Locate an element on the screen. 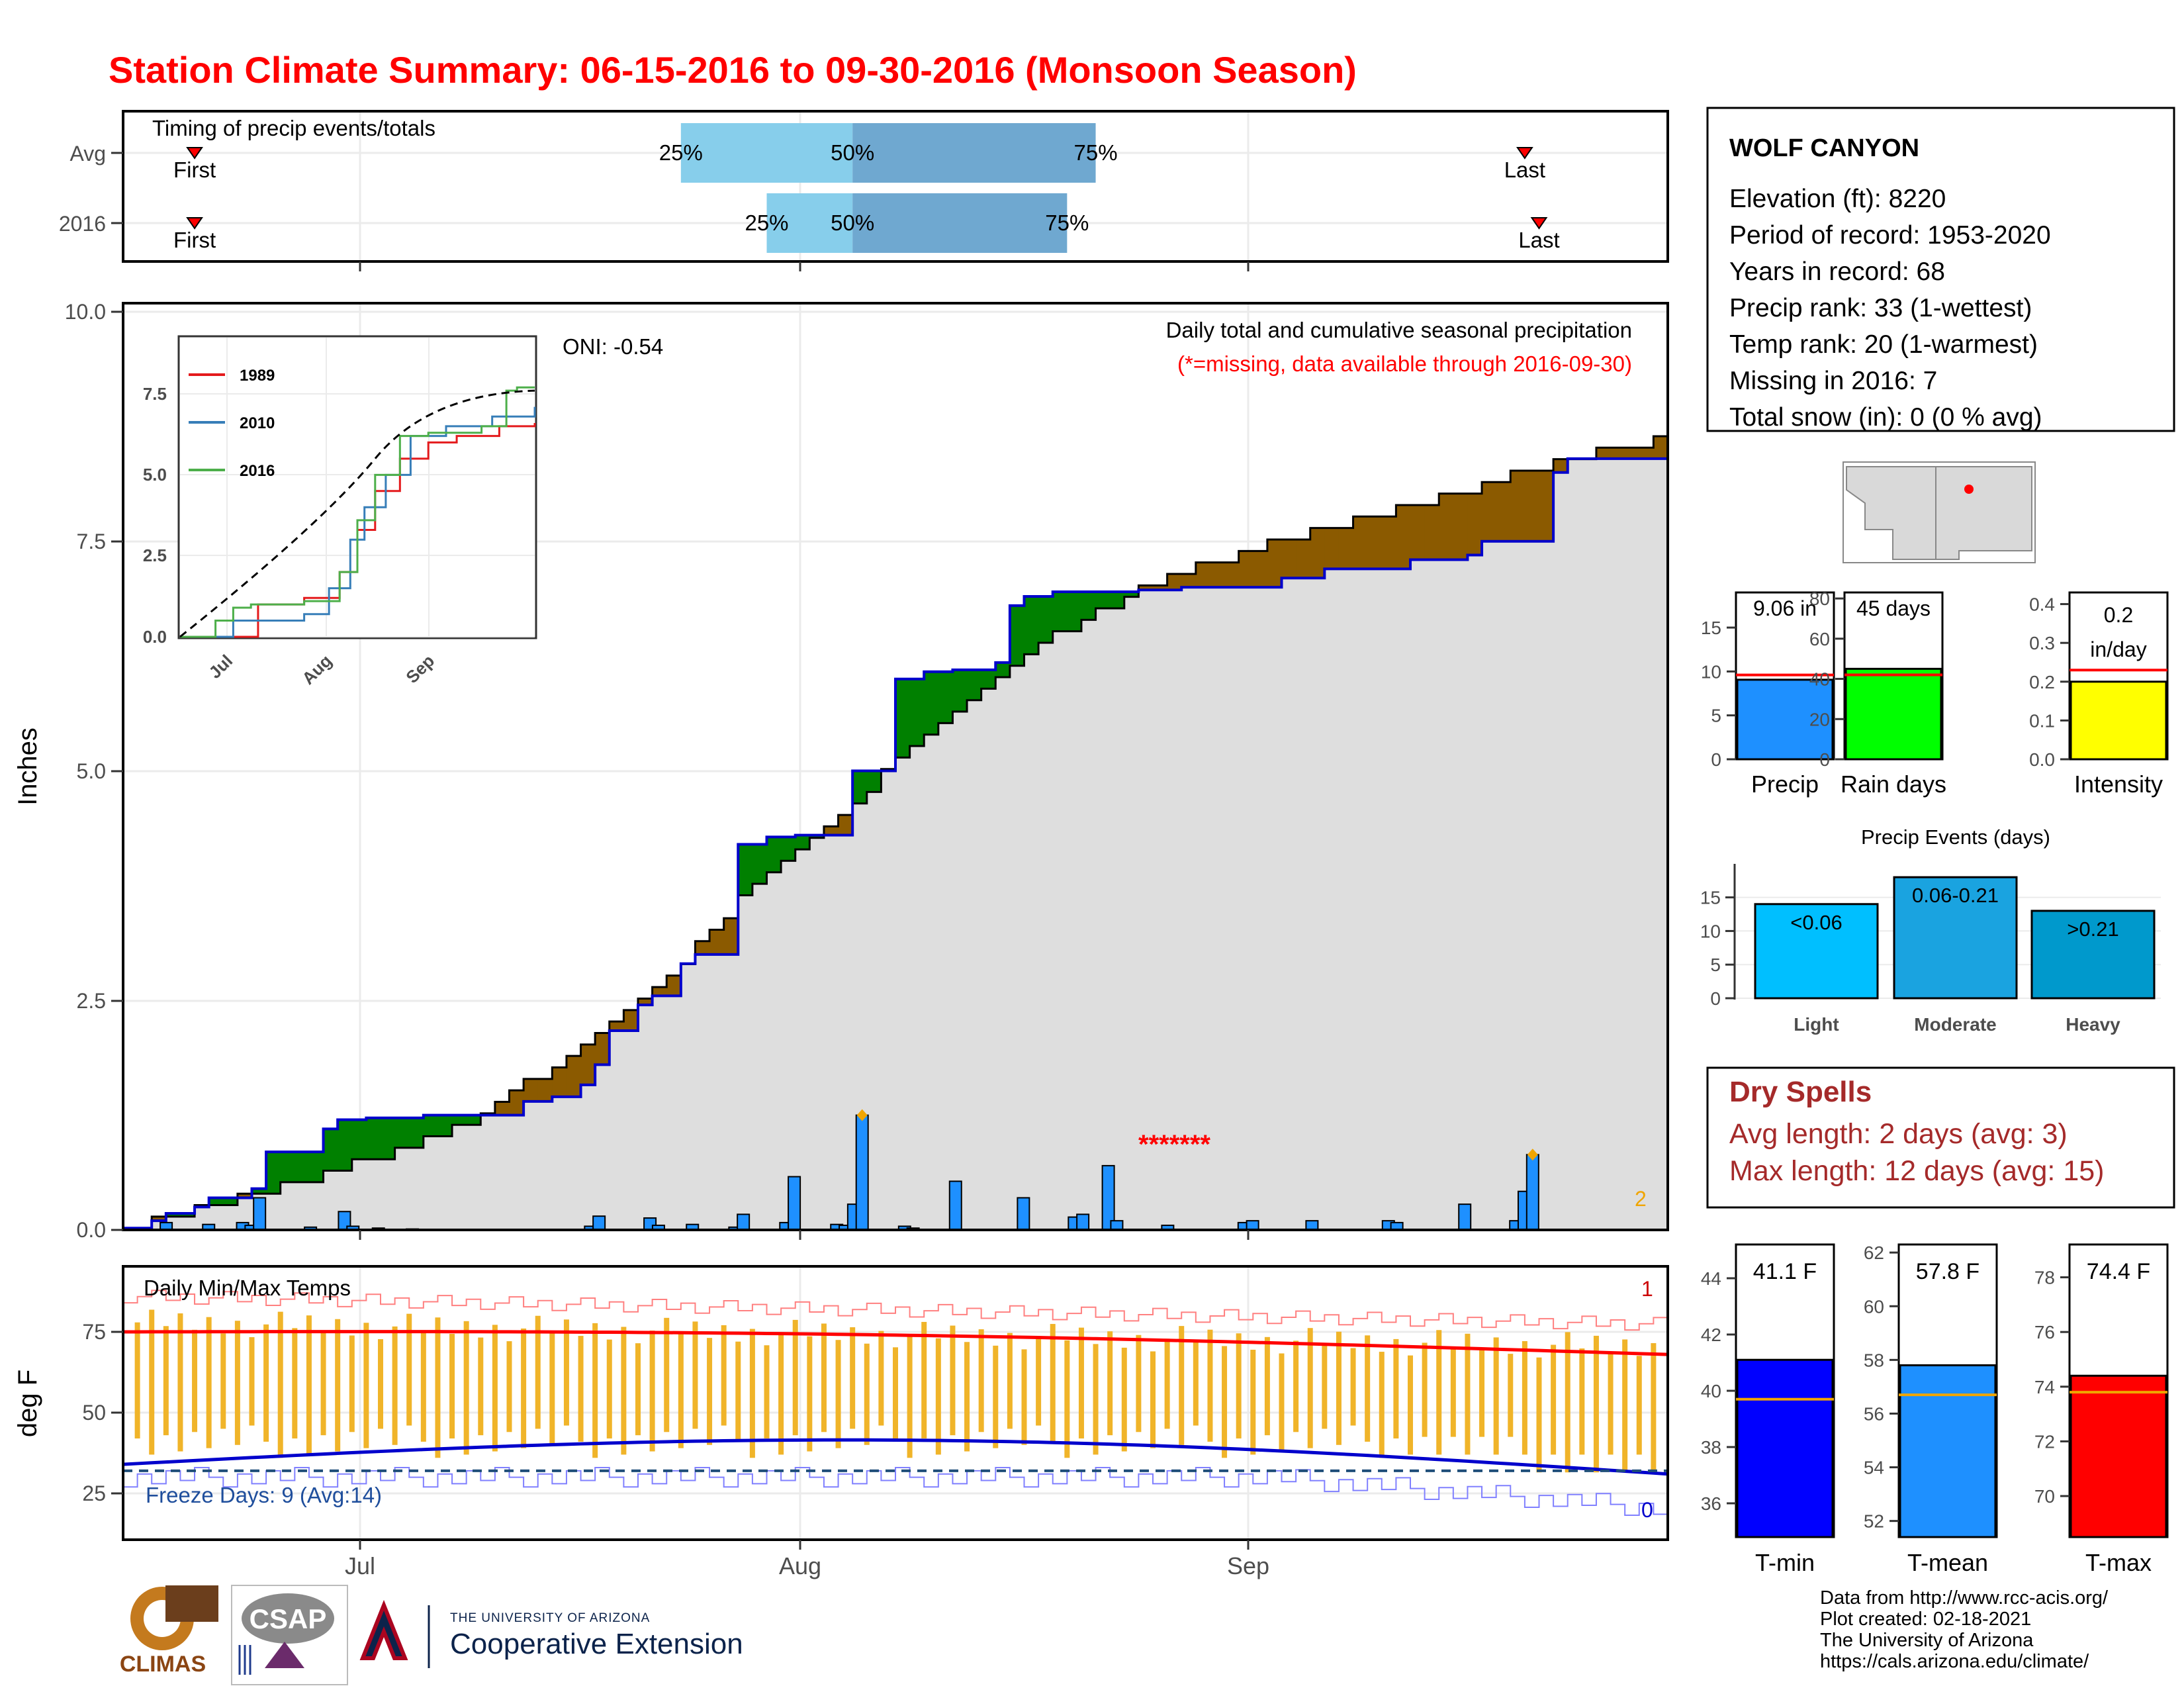 The image size is (2184, 1688). timing-row-label-avg: Avg is located at coordinates (87, 153).